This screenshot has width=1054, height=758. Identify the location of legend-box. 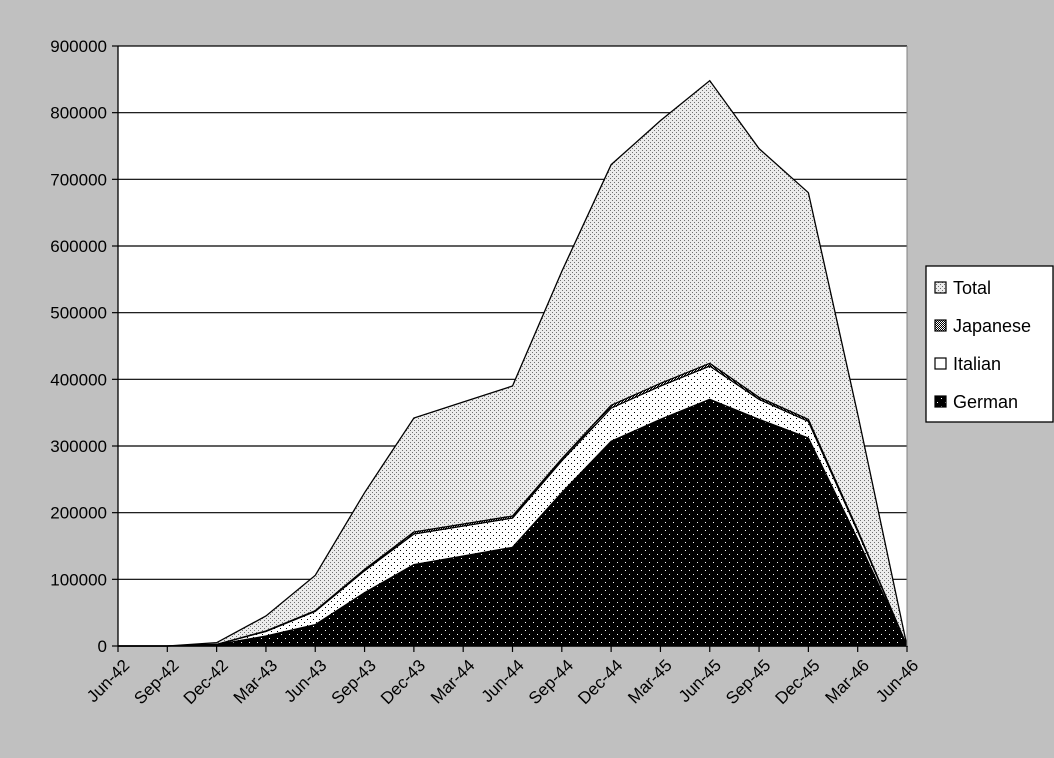
(989, 344).